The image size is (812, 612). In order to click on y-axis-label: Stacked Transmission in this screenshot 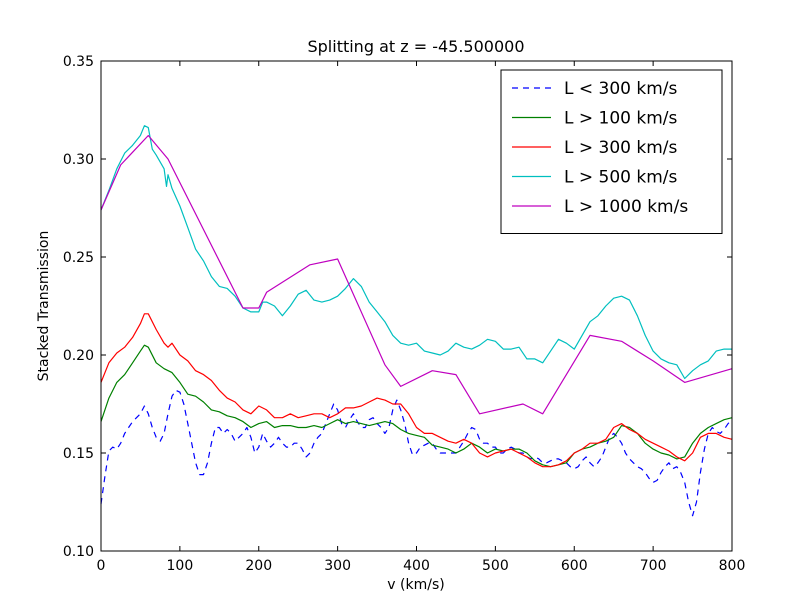, I will do `click(44, 306)`.